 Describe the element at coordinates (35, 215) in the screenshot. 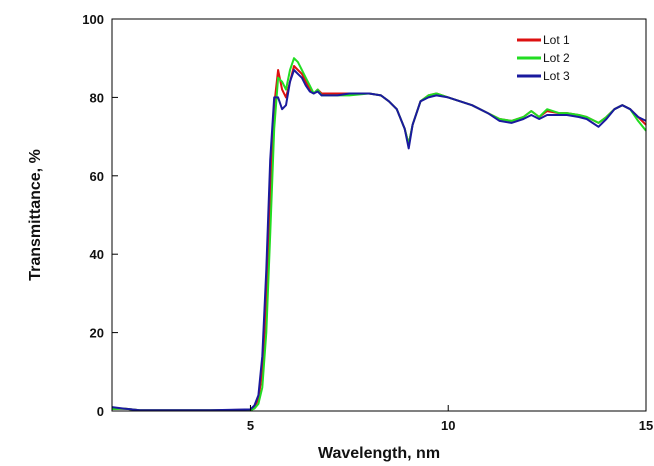

I see `y-axis-title: Transmittance, %` at that location.